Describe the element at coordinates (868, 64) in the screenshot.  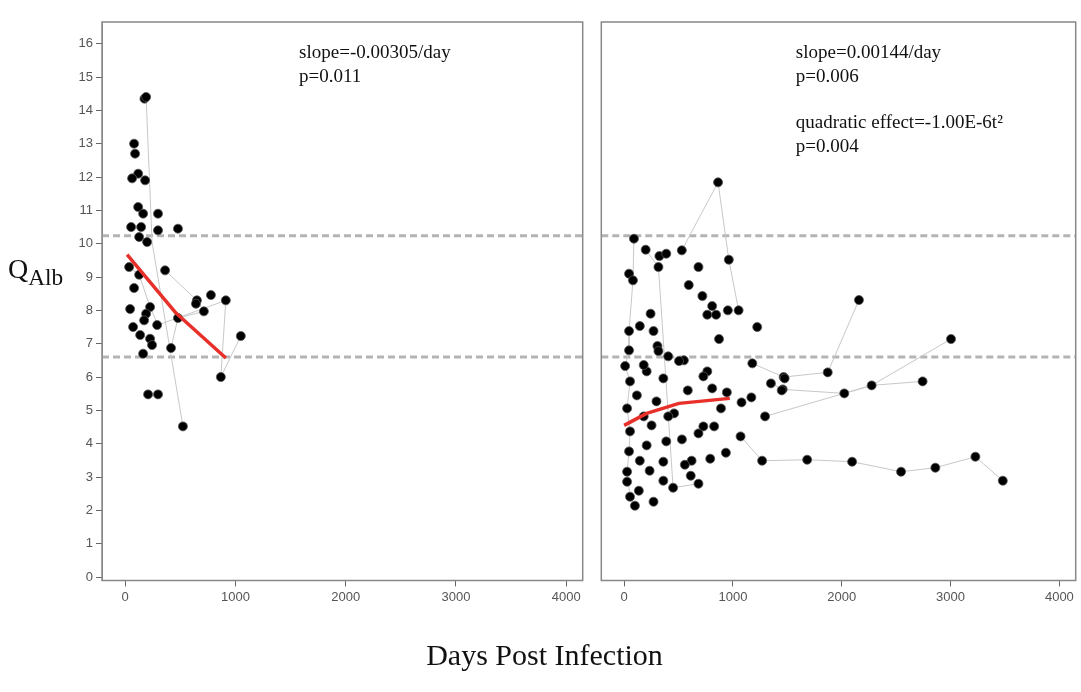
I see `annotation: slope=0.00144/day p=0.006` at that location.